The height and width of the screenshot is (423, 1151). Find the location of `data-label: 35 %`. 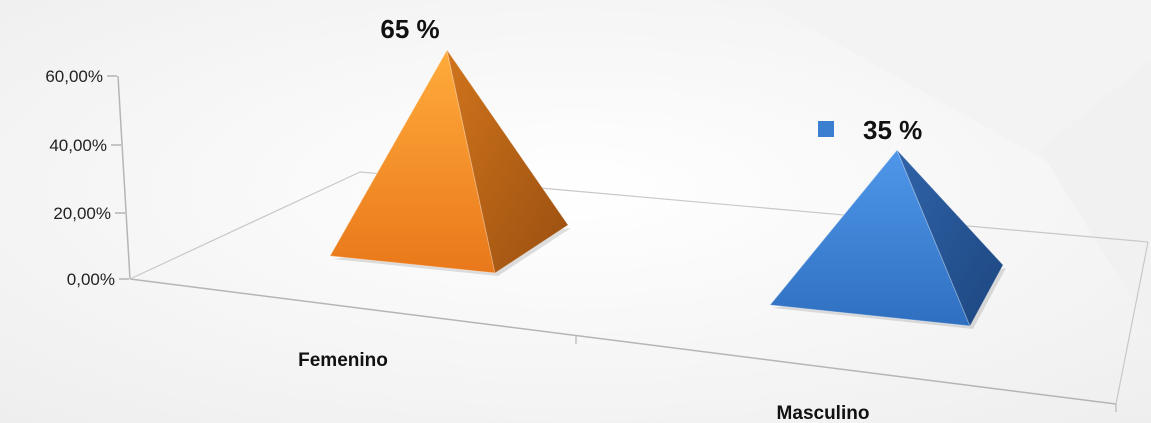

data-label: 35 % is located at coordinates (892, 130).